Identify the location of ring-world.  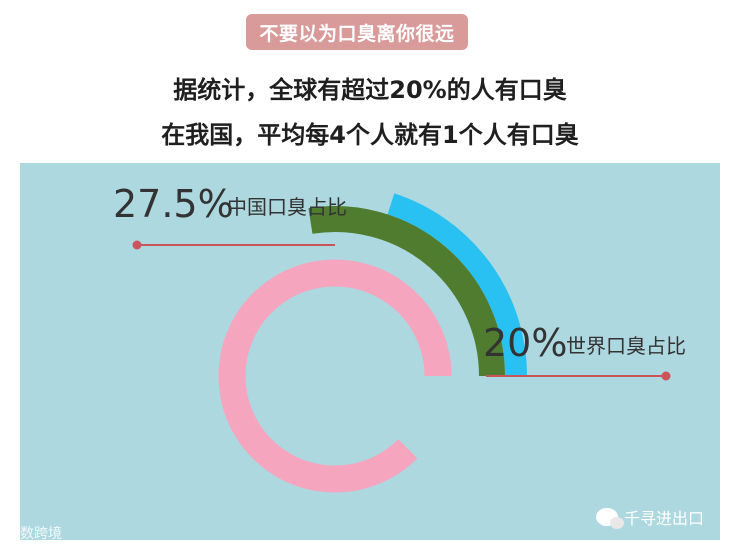
(457, 285).